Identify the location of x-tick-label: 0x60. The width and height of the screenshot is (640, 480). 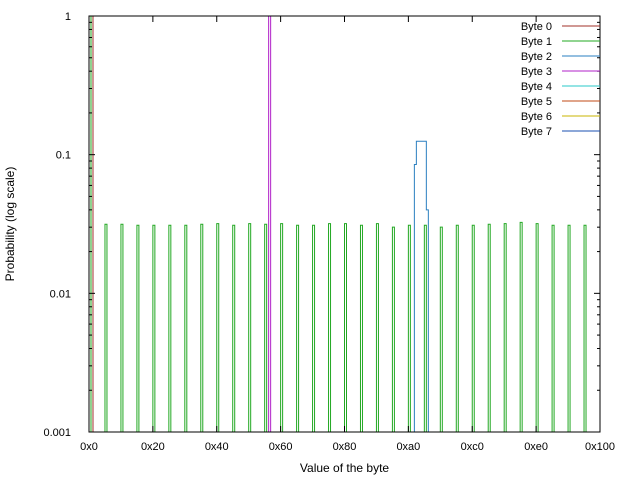
(281, 447).